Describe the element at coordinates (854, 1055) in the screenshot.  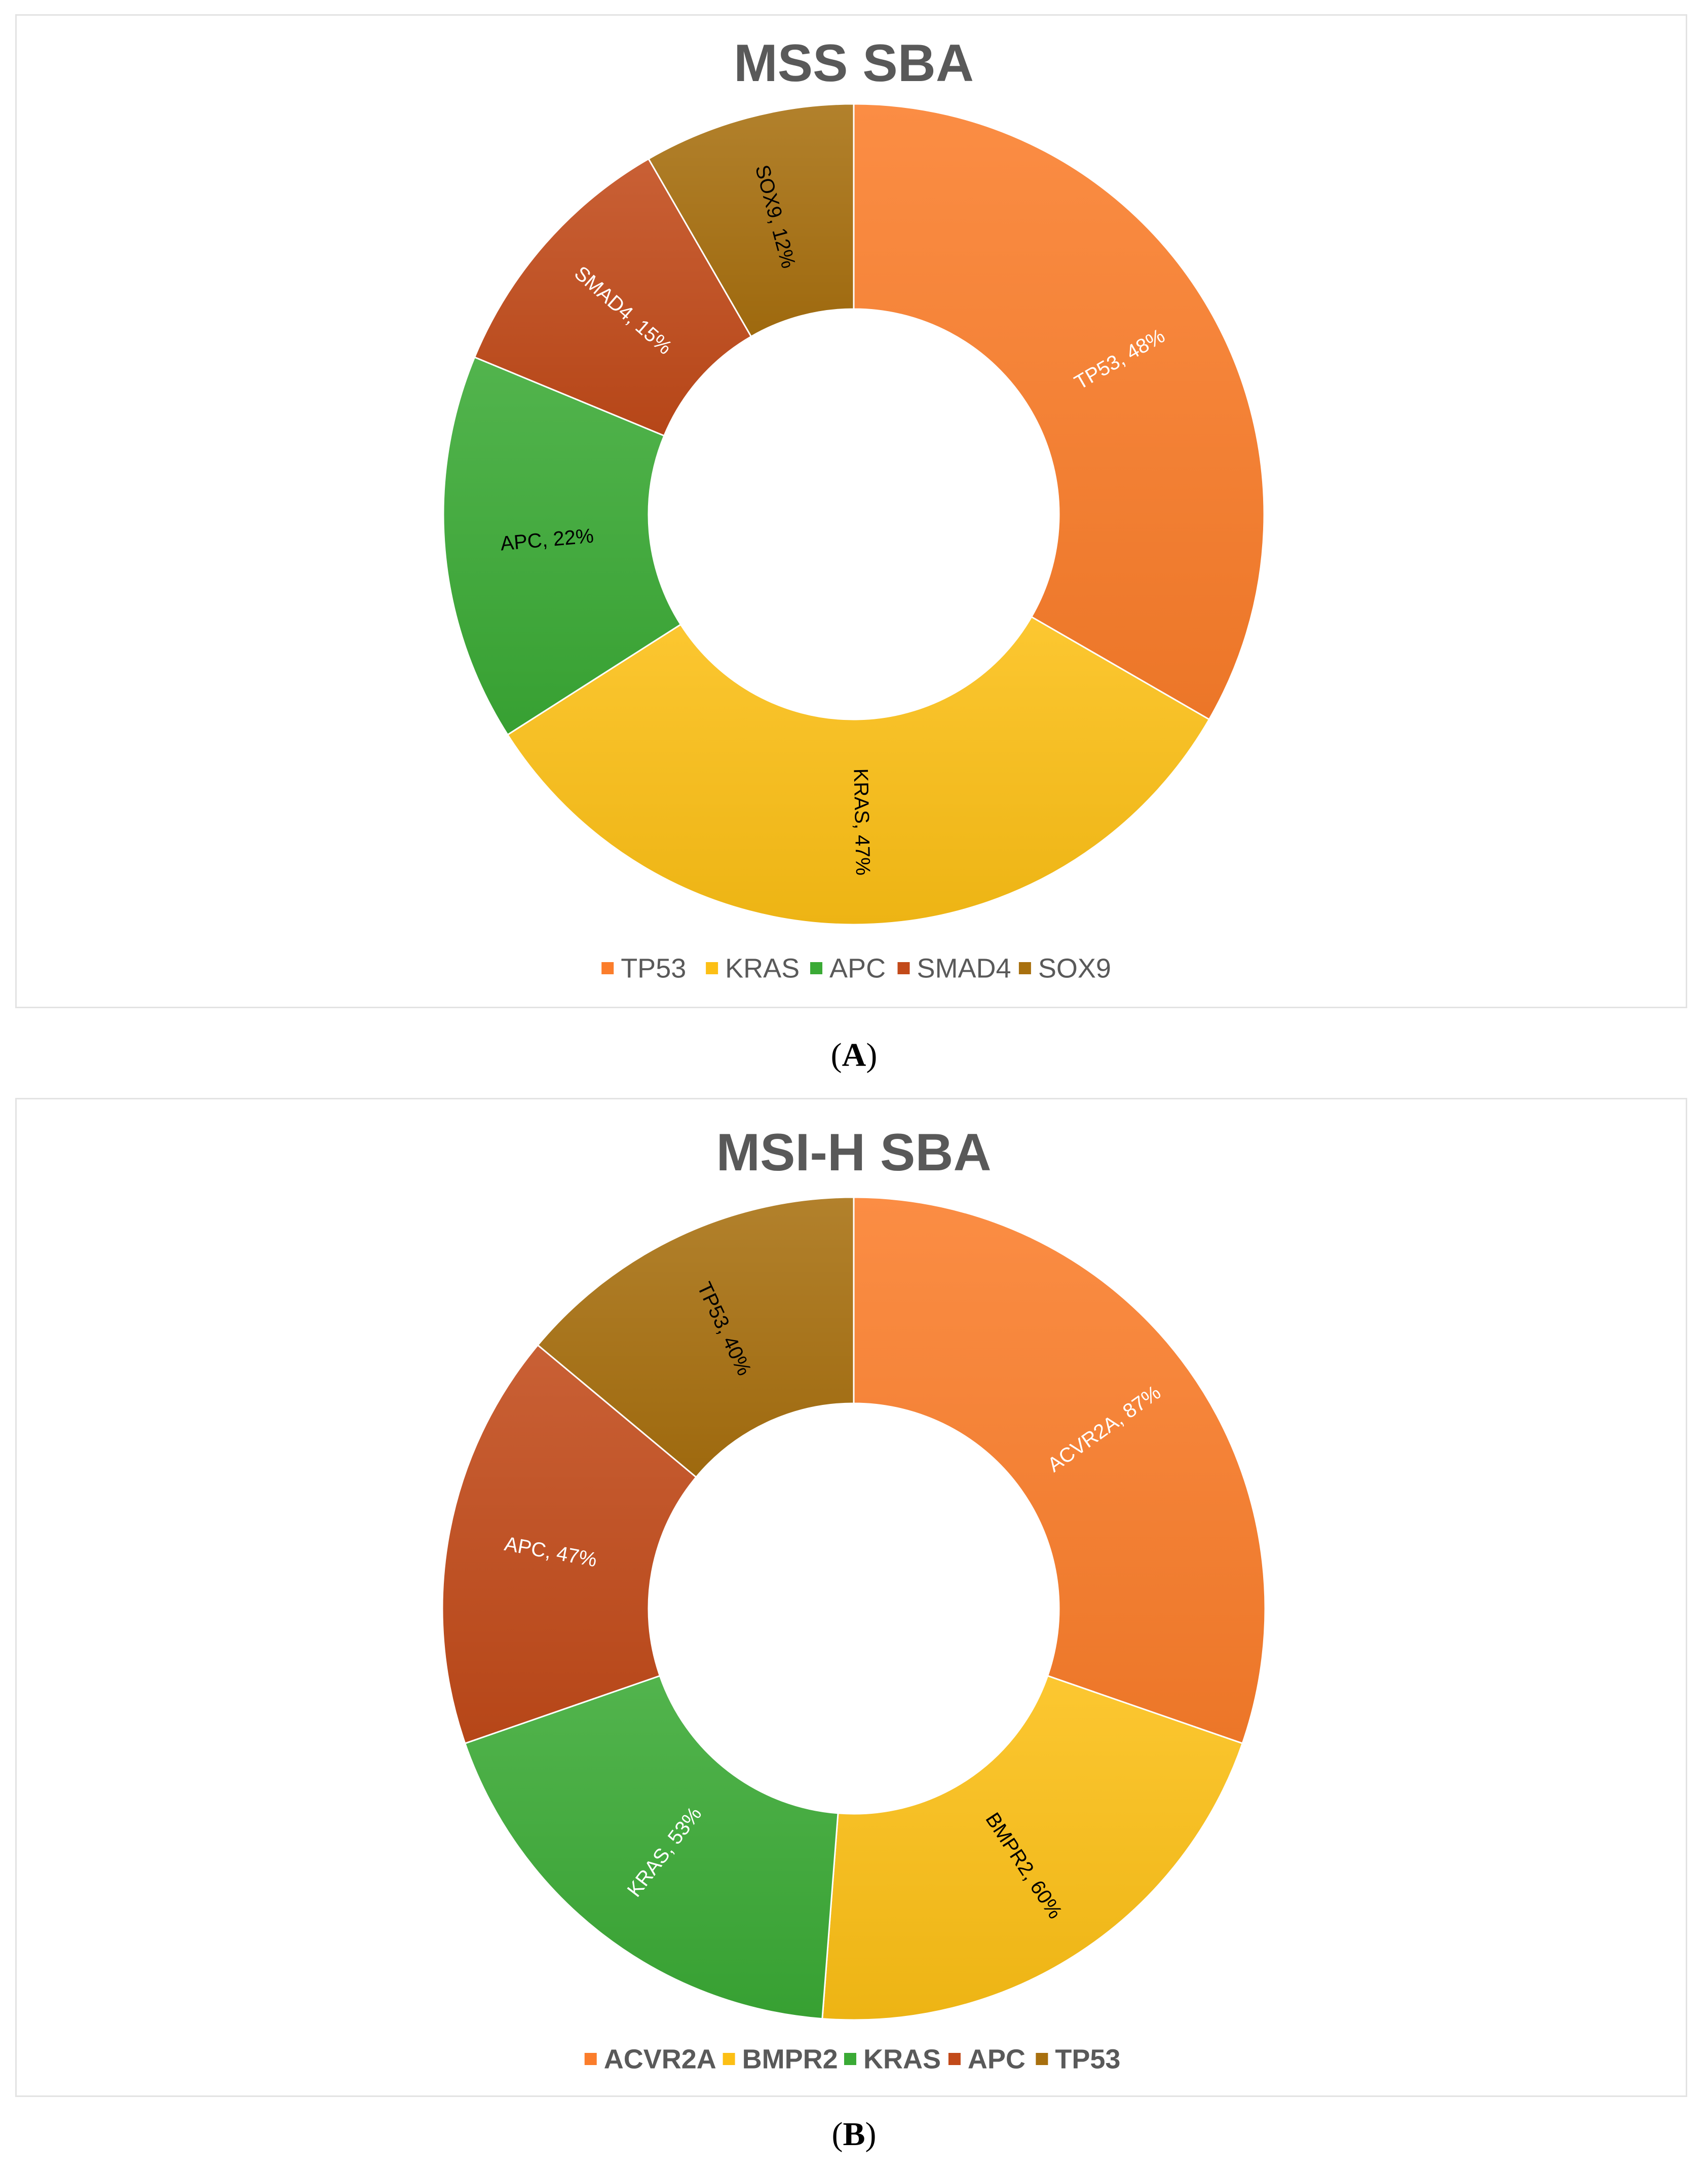
I see `figure-caption-a: (A)` at that location.